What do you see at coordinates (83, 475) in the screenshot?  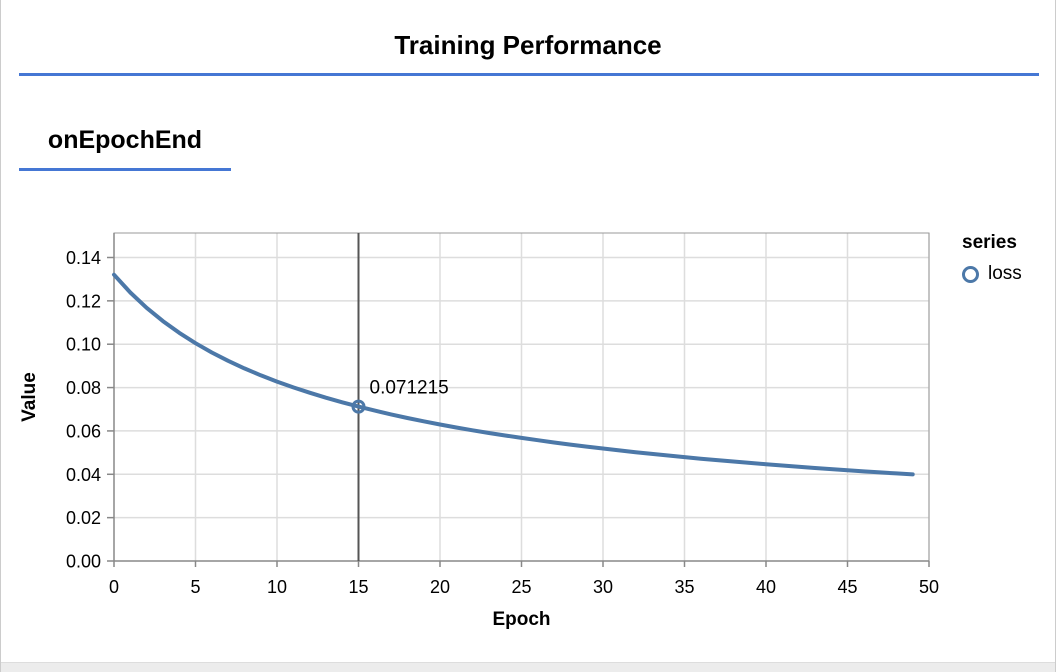 I see `y-tick-label: 0.04` at bounding box center [83, 475].